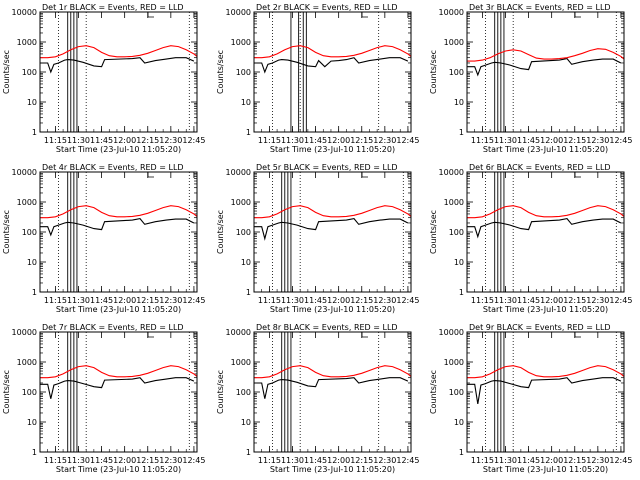  What do you see at coordinates (540, 327) in the screenshot?
I see `panel-title: Det 9r BLACK = Events, RED = LLD` at bounding box center [540, 327].